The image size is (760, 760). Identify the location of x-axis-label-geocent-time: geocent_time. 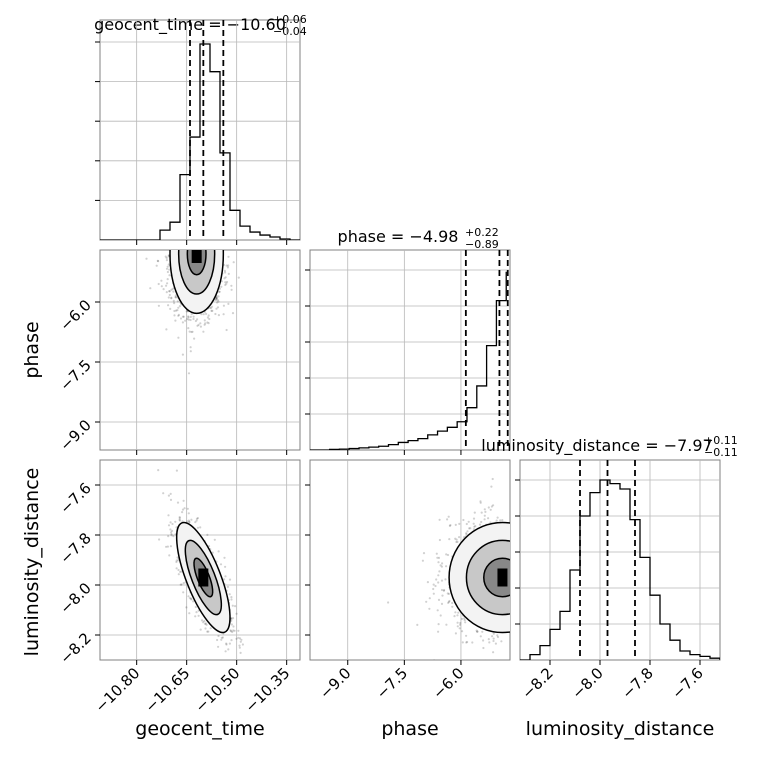
(199, 729).